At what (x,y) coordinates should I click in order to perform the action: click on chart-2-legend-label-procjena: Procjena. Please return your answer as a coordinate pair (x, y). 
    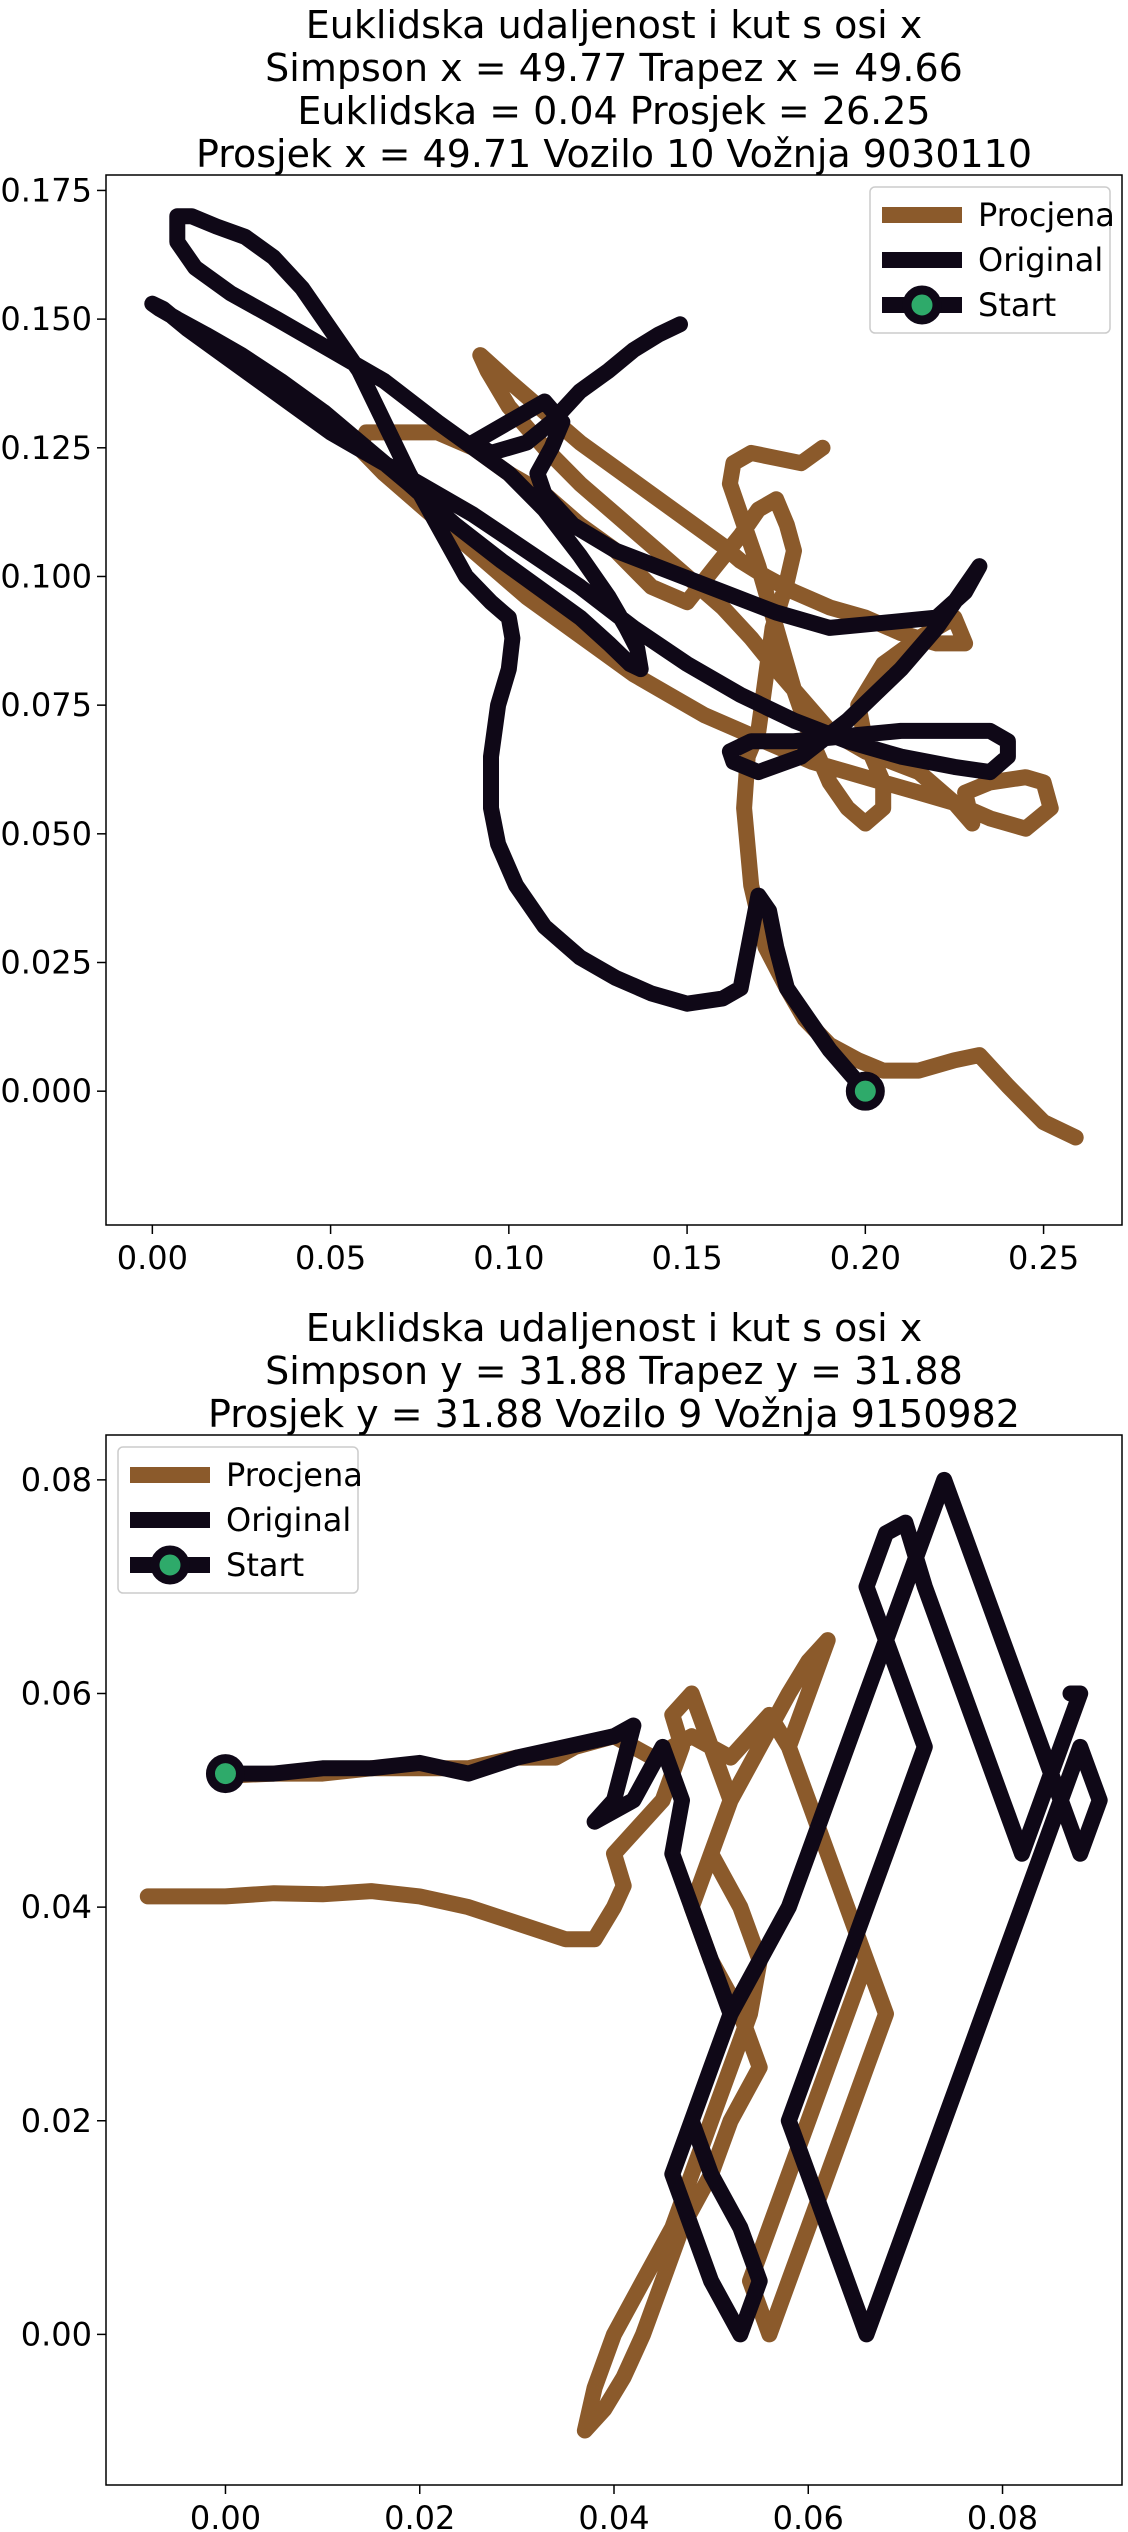
    Looking at the image, I should click on (294, 1475).